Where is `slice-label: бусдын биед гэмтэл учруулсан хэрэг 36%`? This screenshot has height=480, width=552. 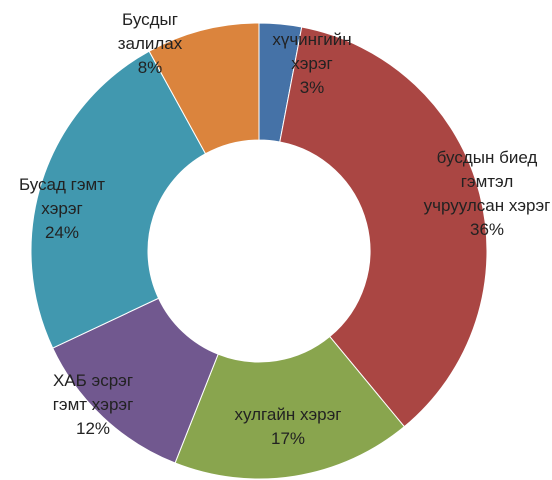 slice-label: бусдын биед гэмтэл учруулсан хэрэг 36% is located at coordinates (487, 194).